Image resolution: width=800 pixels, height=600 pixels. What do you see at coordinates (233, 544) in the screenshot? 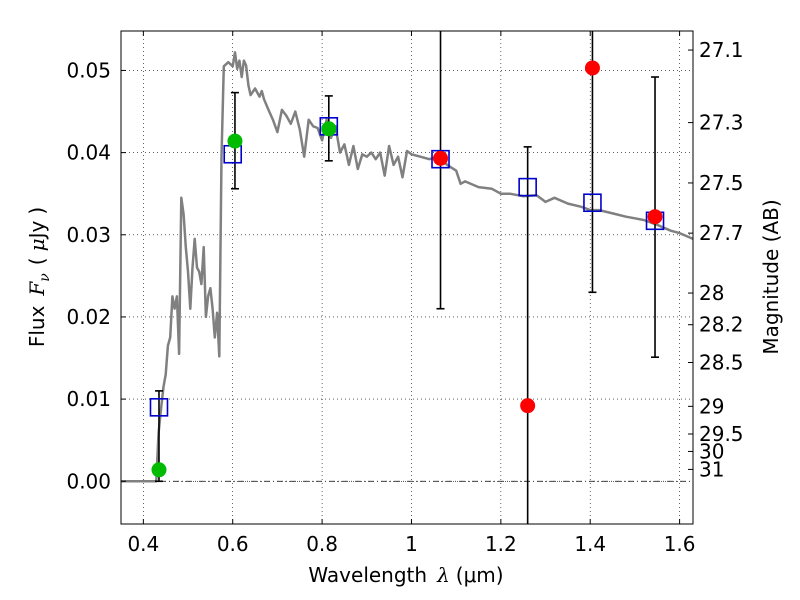
I see `x-tick-label: 0.6` at bounding box center [233, 544].